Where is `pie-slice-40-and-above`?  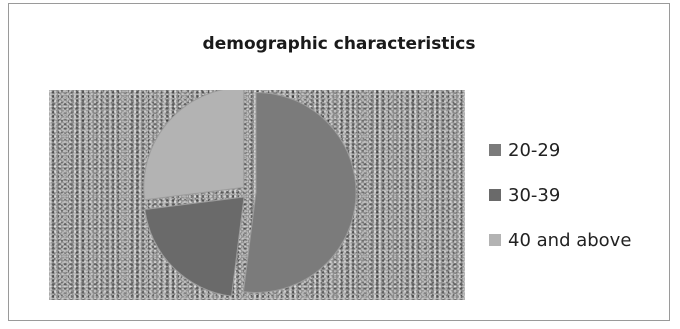
pie-slice-40-and-above is located at coordinates (194, 145).